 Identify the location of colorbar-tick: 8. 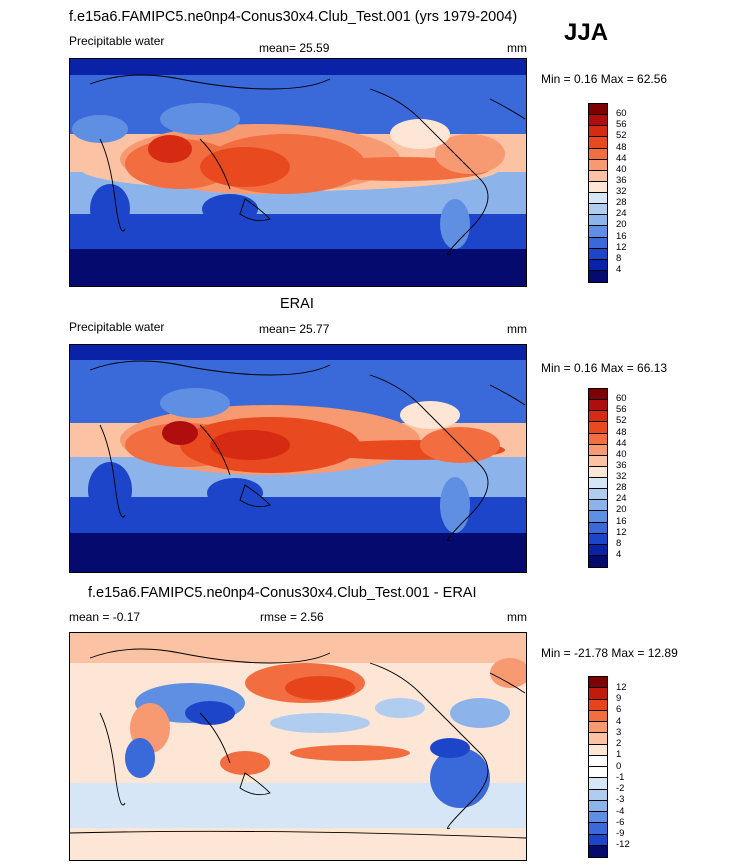
(619, 543).